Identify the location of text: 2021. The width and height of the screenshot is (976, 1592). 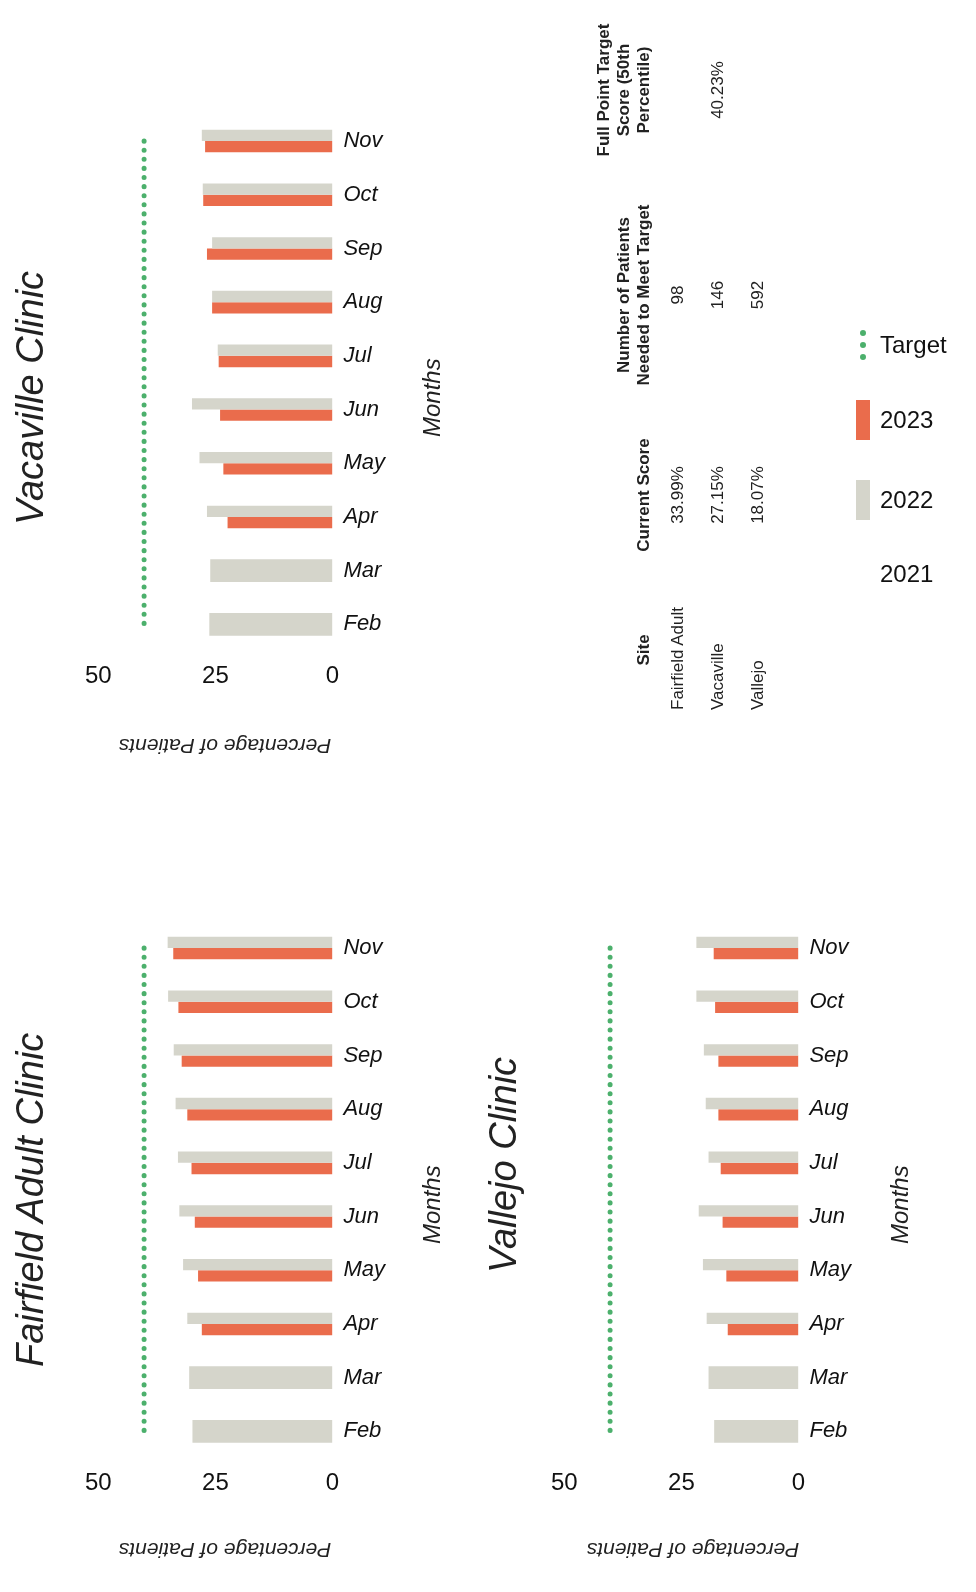
(907, 574).